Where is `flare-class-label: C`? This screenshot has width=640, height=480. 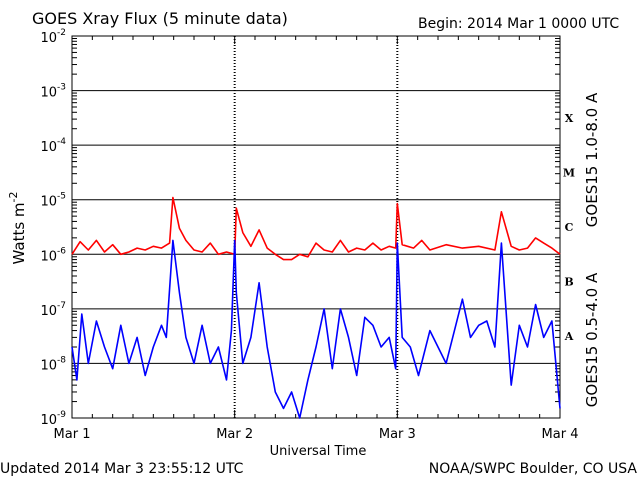
flare-class-label: C is located at coordinates (569, 227).